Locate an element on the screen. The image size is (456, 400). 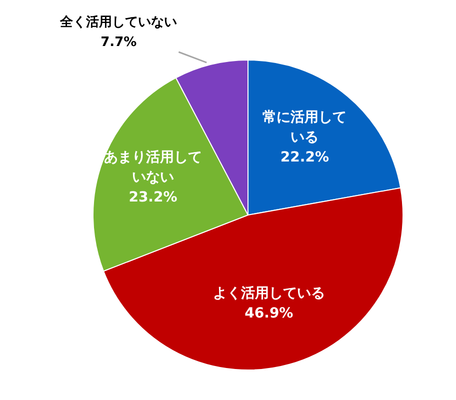
slice-label: よく活用している is located at coordinates (268, 294).